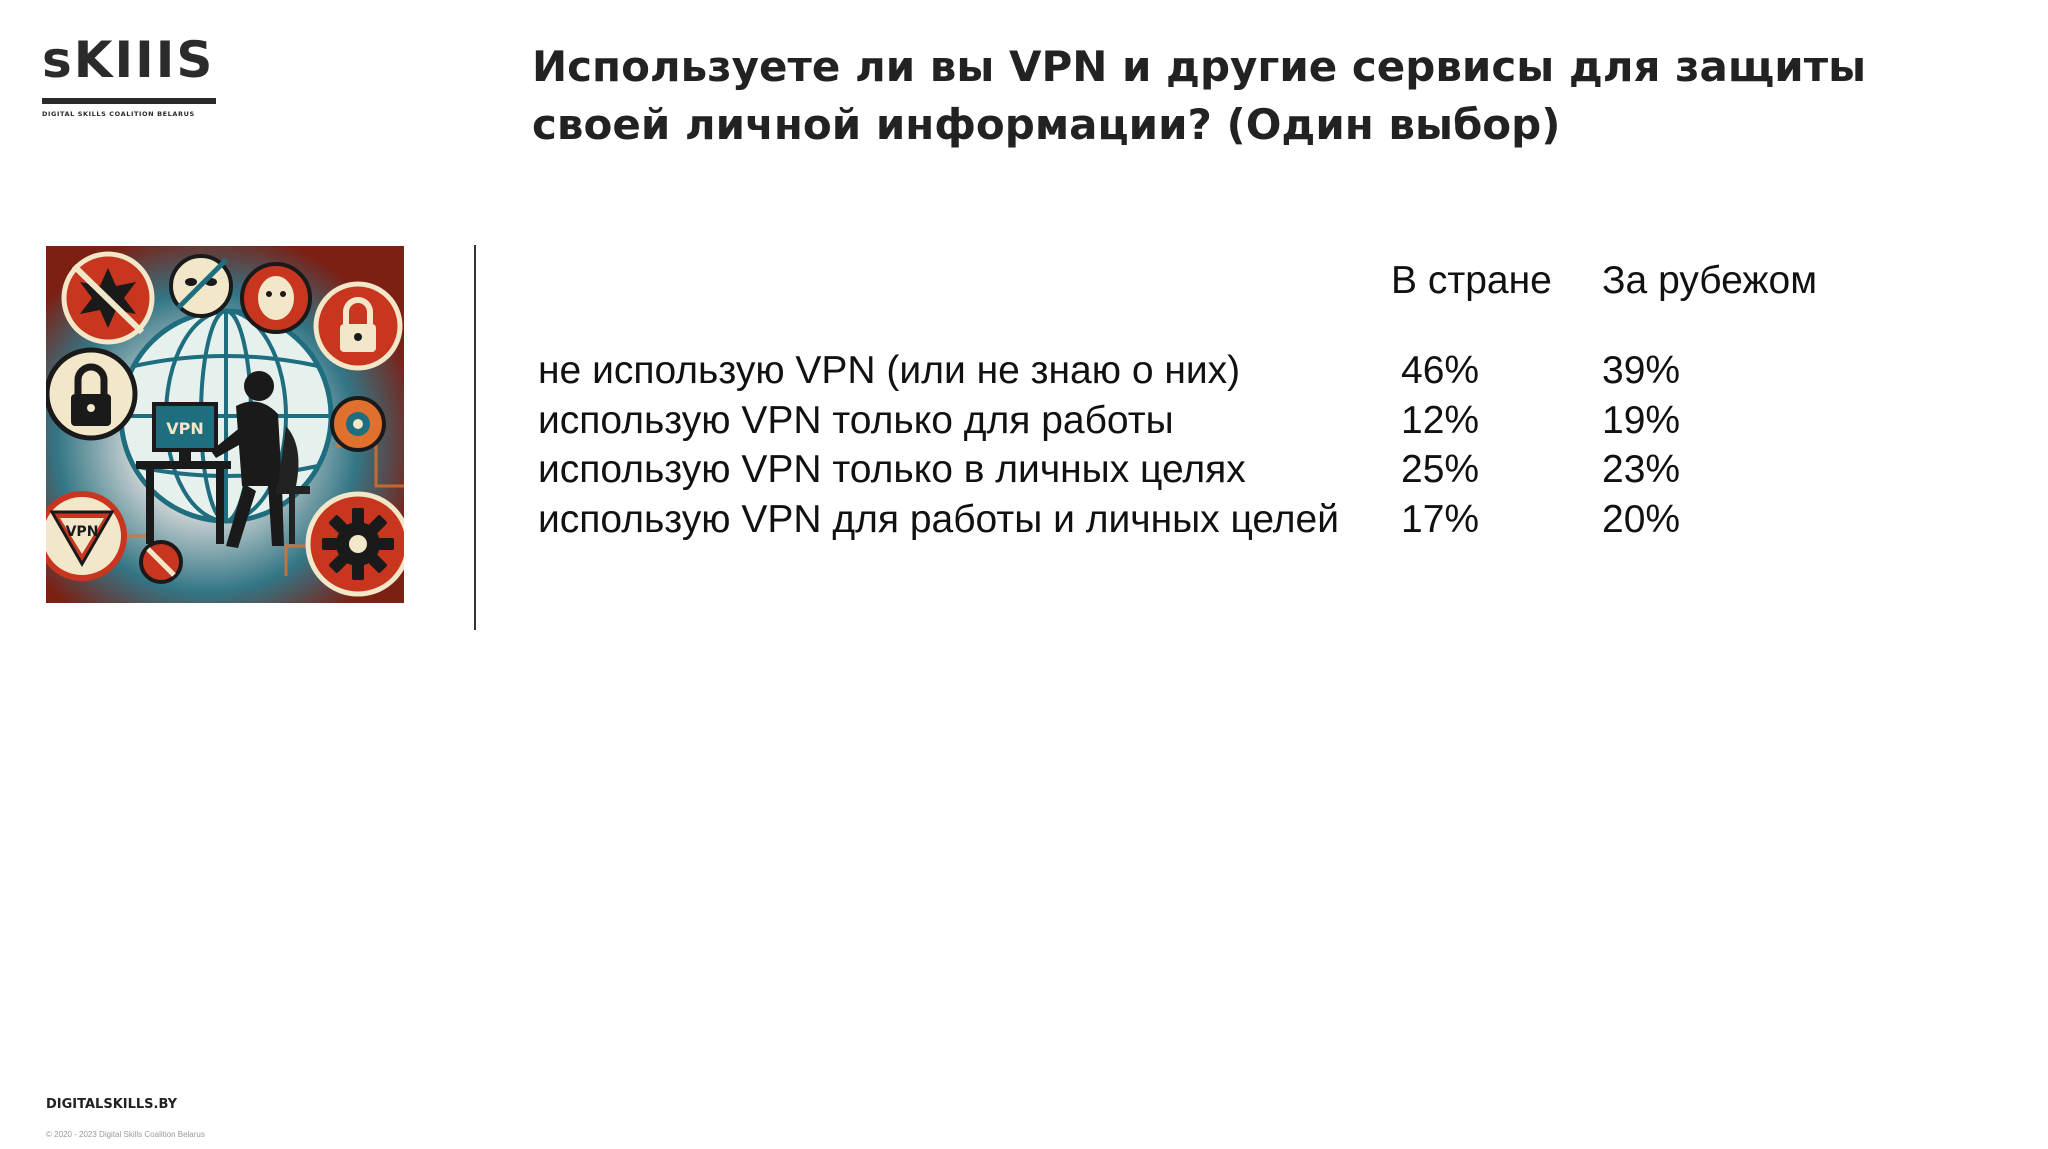 Image resolution: width=2048 pixels, height=1149 pixels. Describe the element at coordinates (112, 1104) in the screenshot. I see `footer-site-link: DIGITALSKILLS.BY` at that location.